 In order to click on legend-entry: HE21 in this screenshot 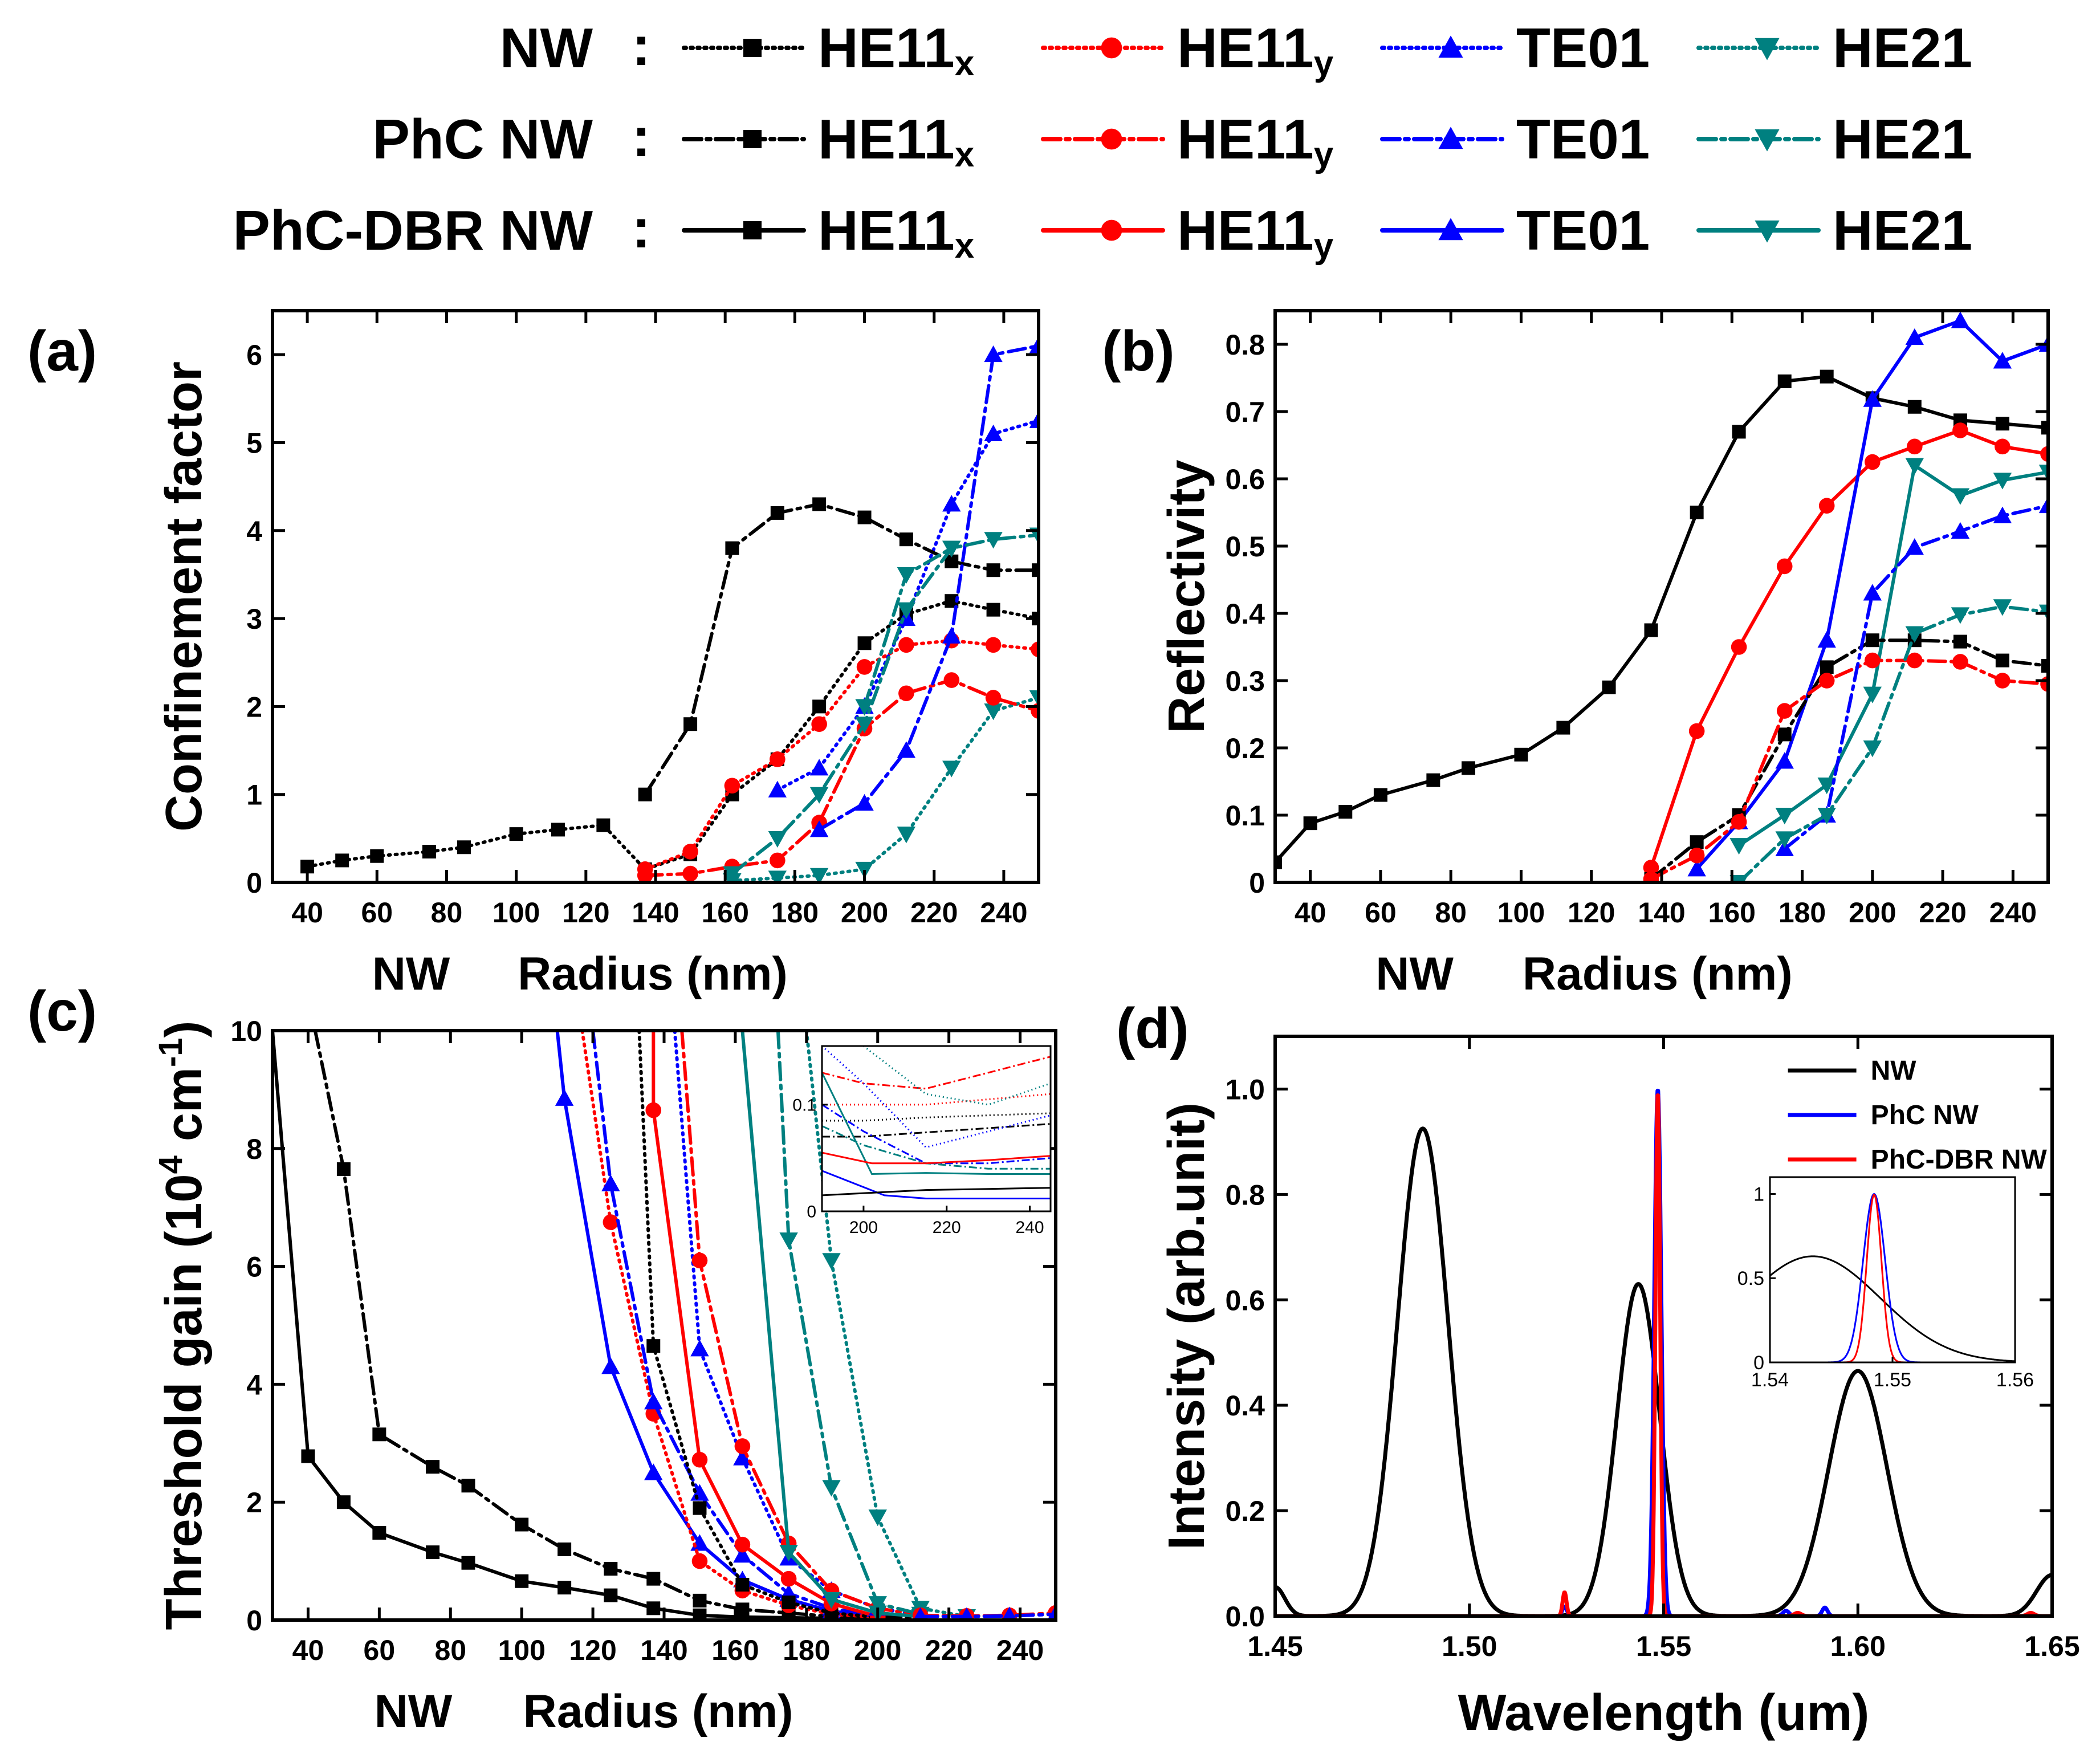, I will do `click(1834, 139)`.